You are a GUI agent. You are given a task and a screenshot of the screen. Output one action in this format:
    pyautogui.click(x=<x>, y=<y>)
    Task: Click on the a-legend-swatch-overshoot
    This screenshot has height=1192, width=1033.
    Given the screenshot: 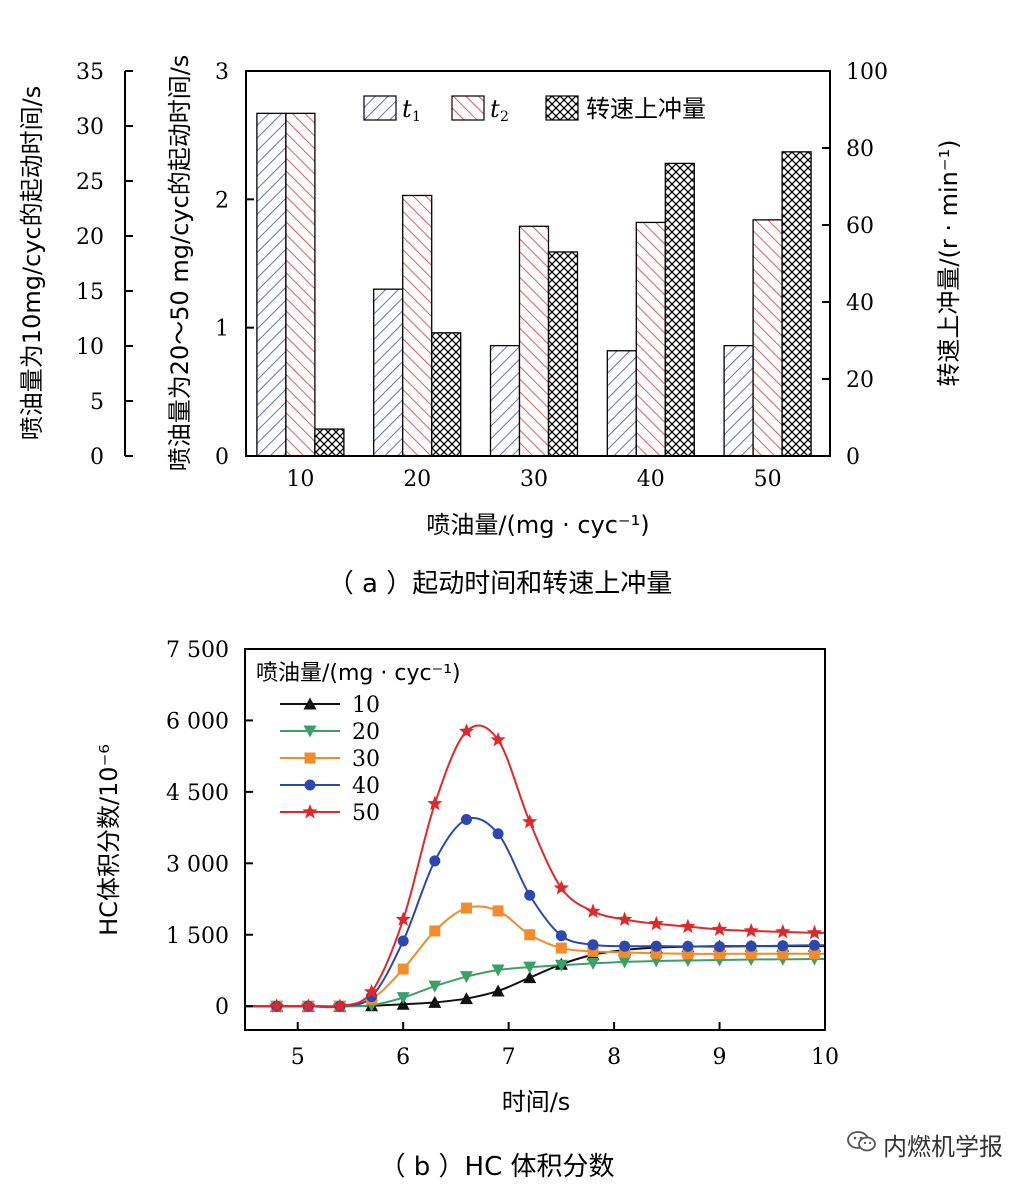 What is the action you would take?
    pyautogui.click(x=562, y=108)
    